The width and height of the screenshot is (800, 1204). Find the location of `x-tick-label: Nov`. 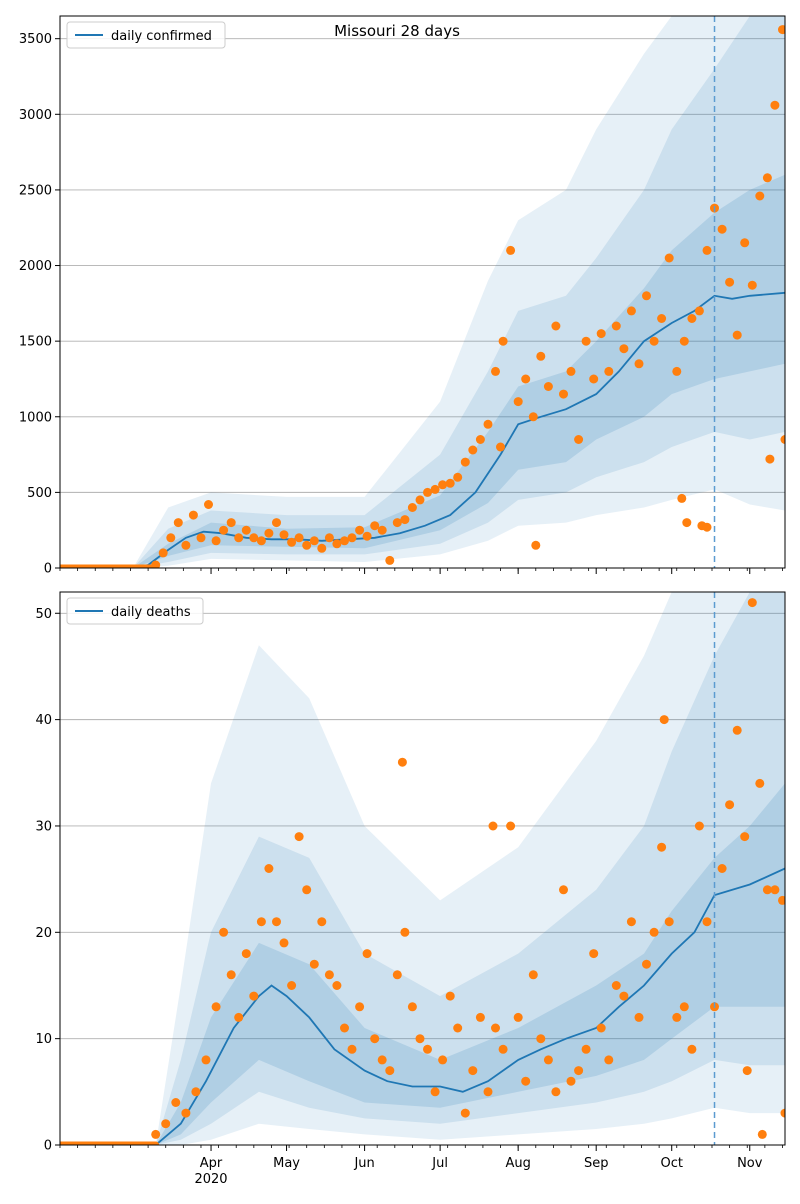

x-tick-label: Nov is located at coordinates (750, 1163).